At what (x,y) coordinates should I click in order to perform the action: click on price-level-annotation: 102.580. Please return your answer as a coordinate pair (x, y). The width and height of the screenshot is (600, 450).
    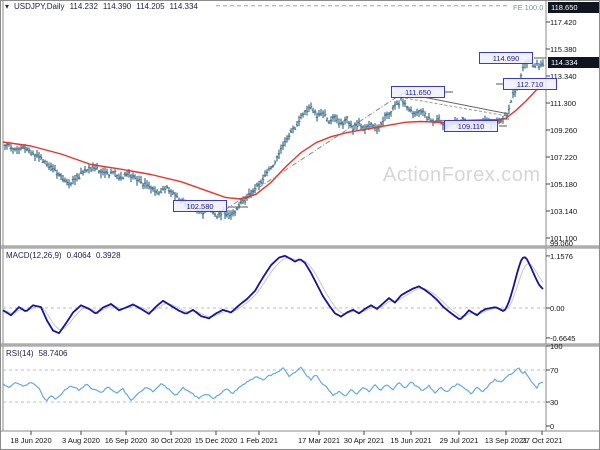
    Looking at the image, I should click on (200, 206).